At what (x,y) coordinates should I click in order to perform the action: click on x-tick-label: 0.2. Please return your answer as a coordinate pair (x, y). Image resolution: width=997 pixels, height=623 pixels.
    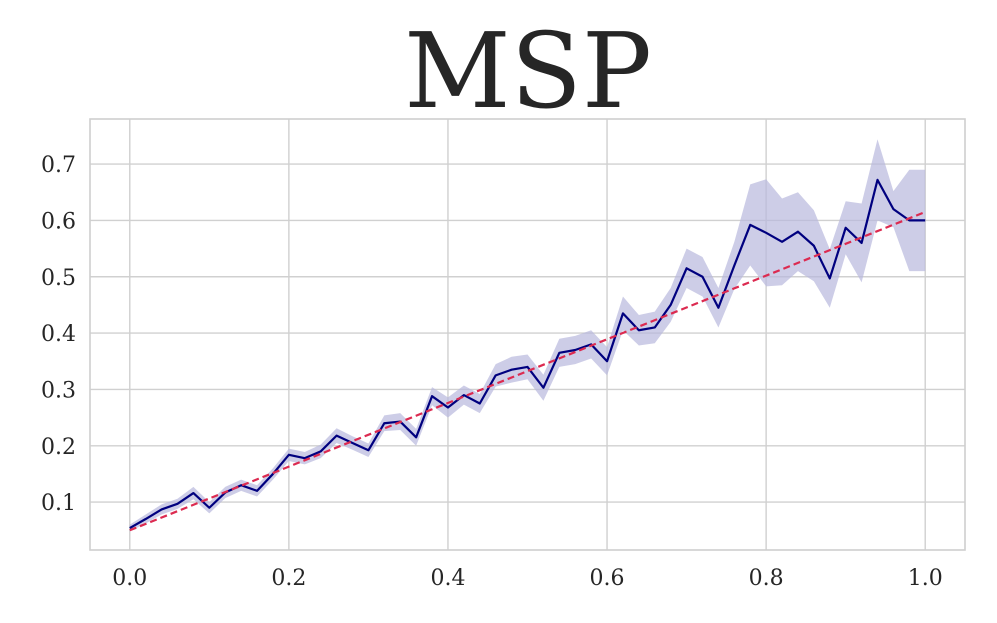
    Looking at the image, I should click on (288, 578).